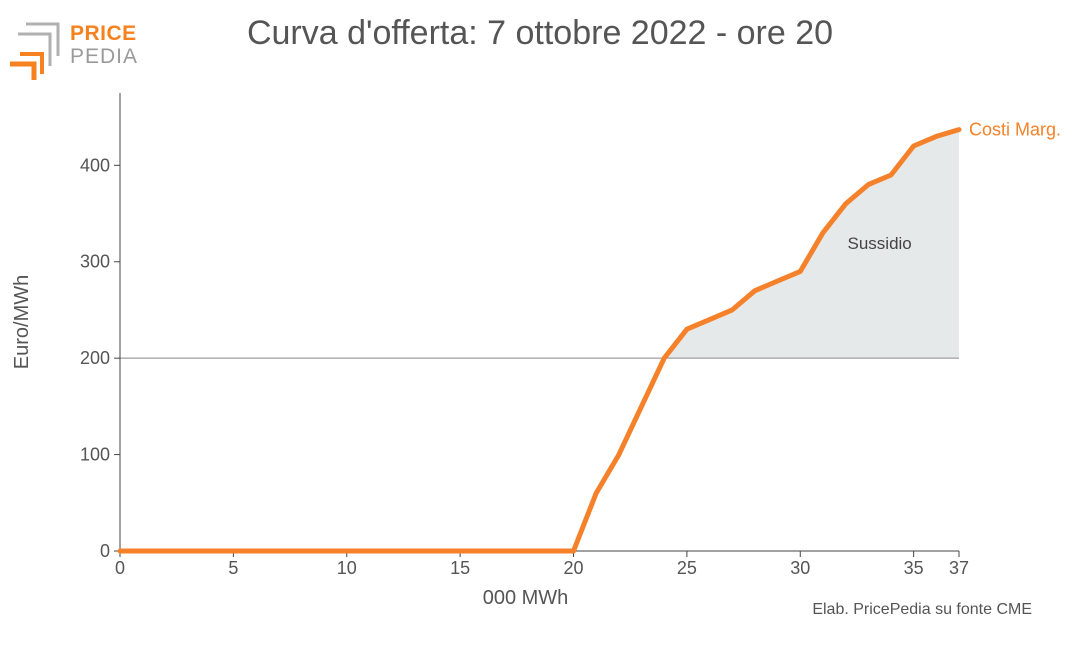  I want to click on series-label: Costi Marg., so click(1015, 130).